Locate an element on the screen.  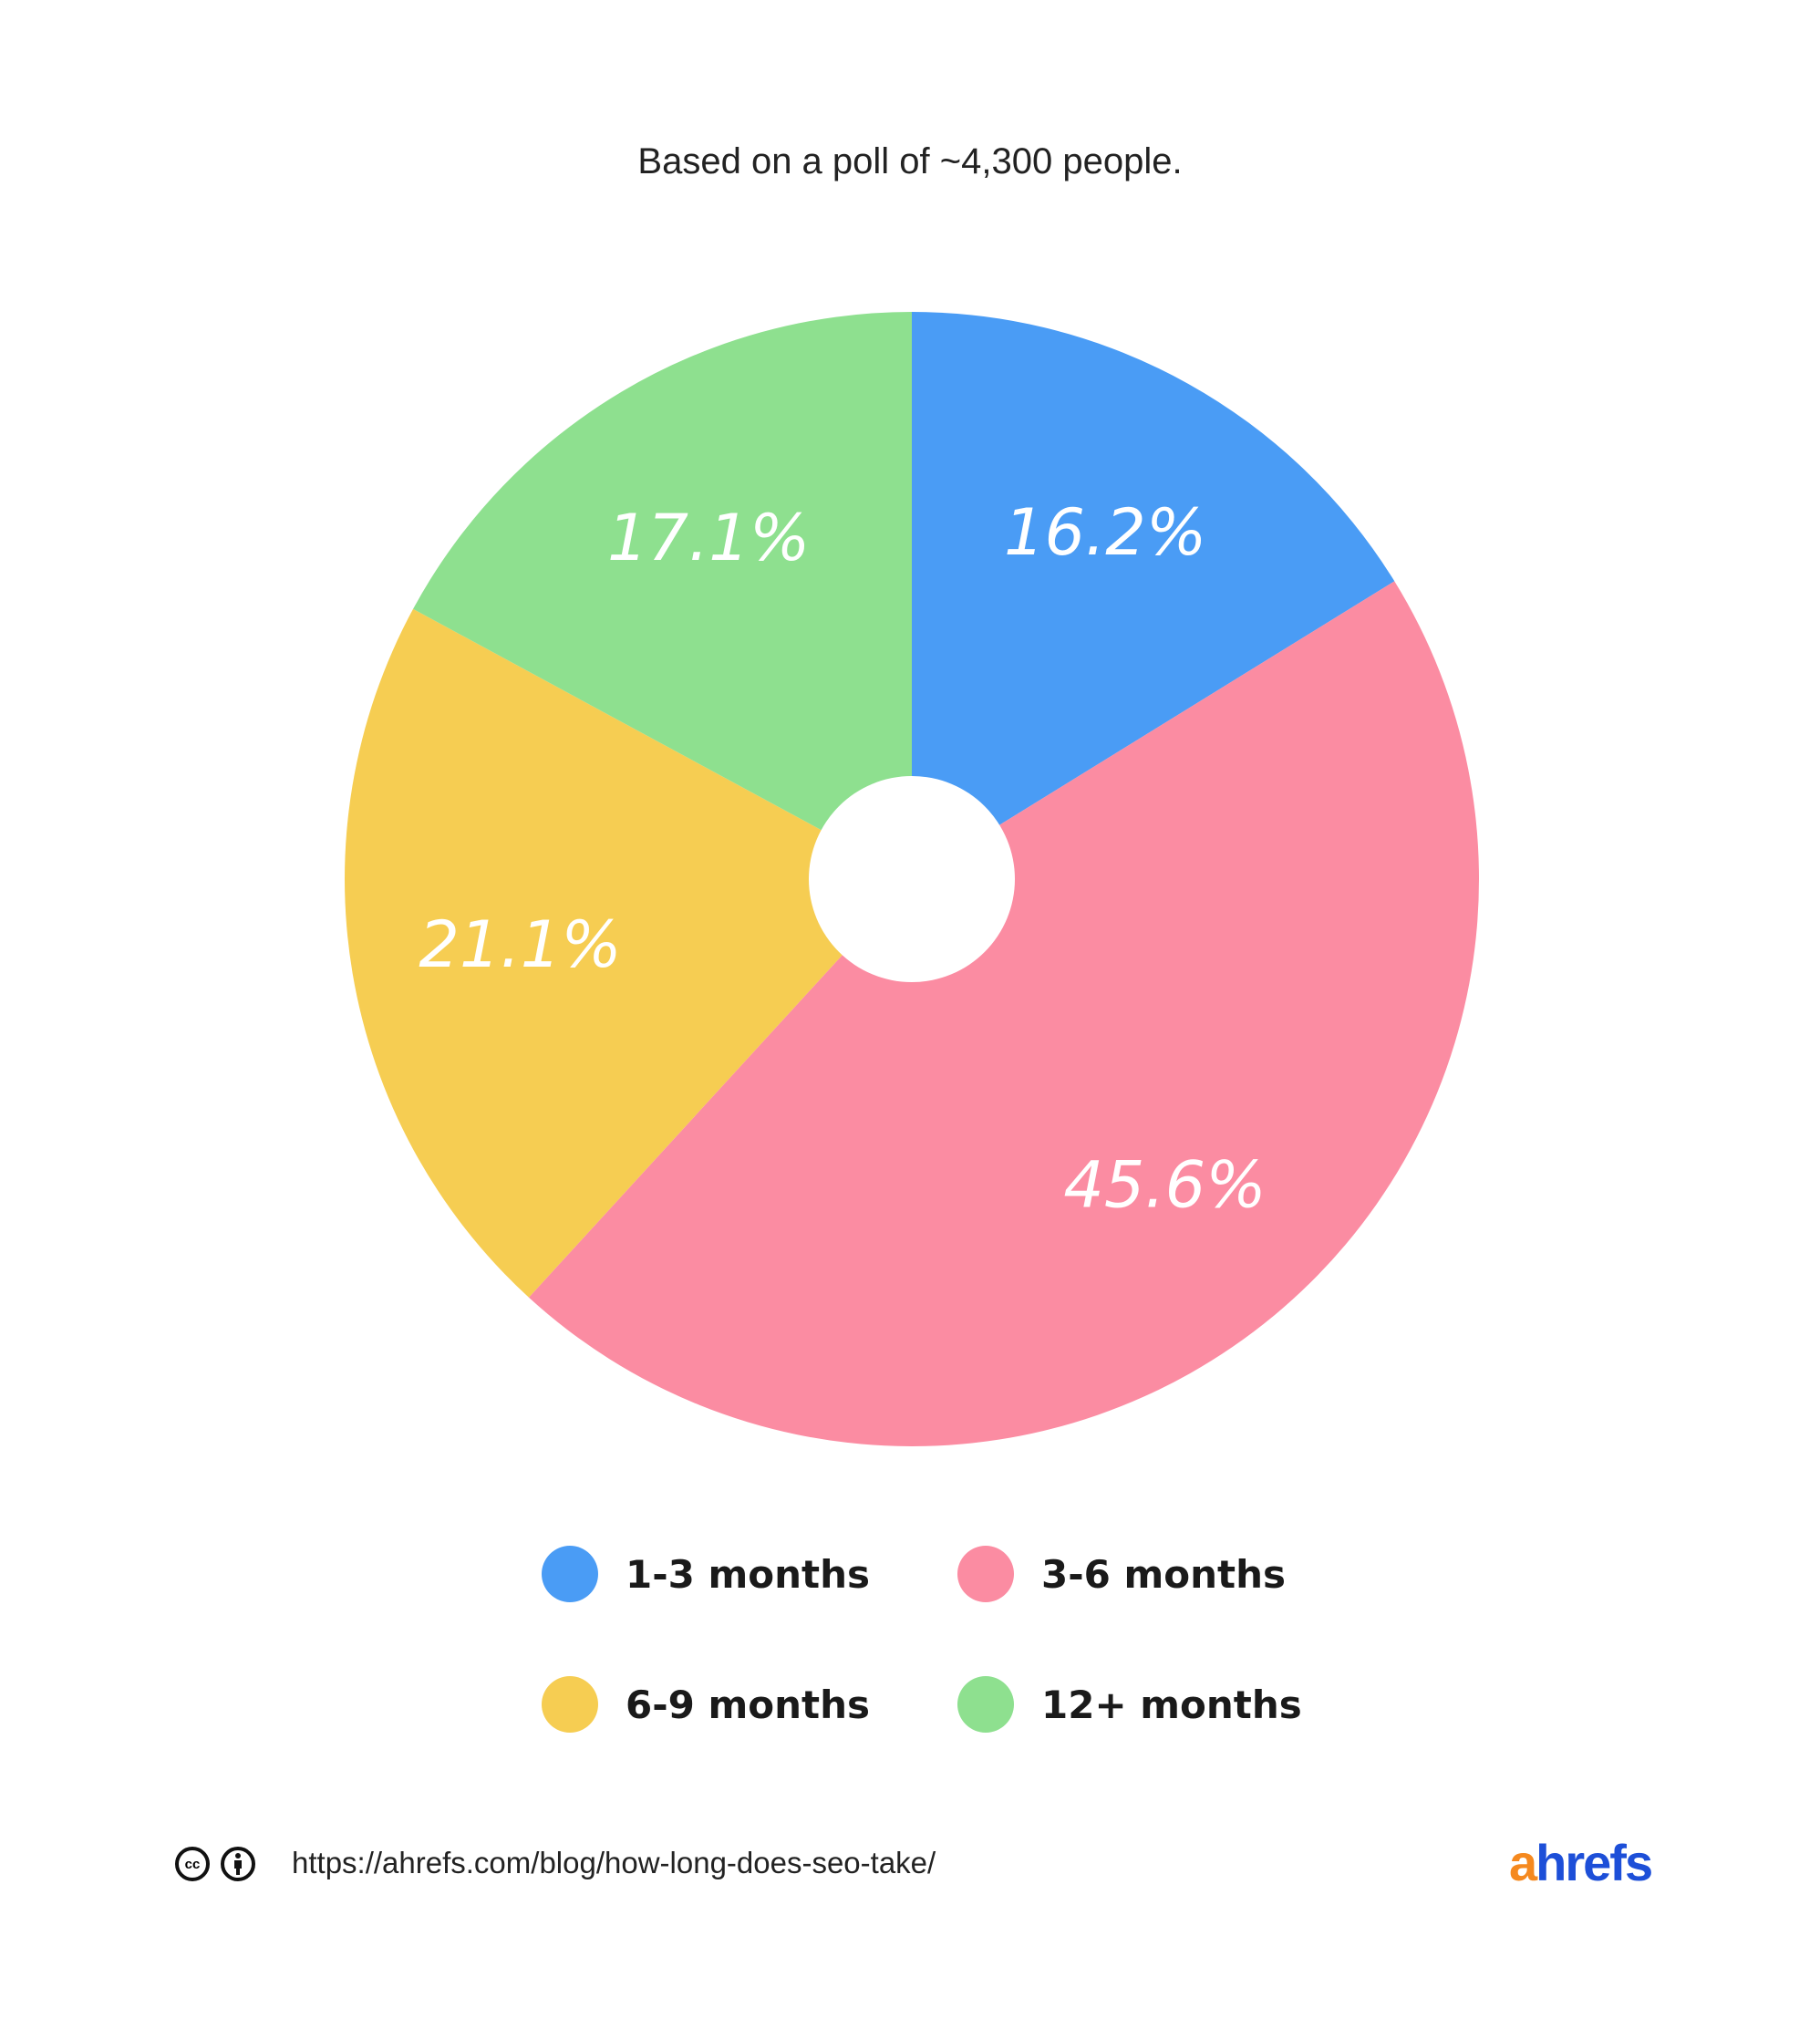
donut-hole is located at coordinates (912, 879).